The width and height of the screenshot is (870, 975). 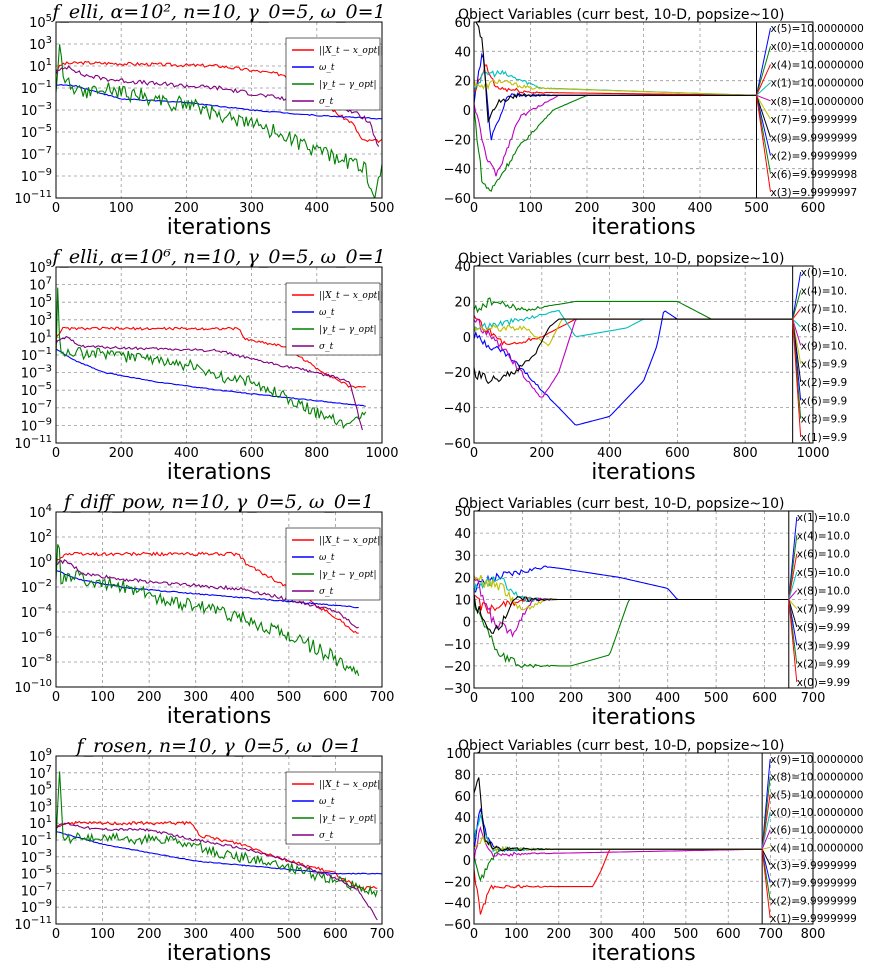 I want to click on variable-label: x(1)=9.9, so click(x=824, y=438).